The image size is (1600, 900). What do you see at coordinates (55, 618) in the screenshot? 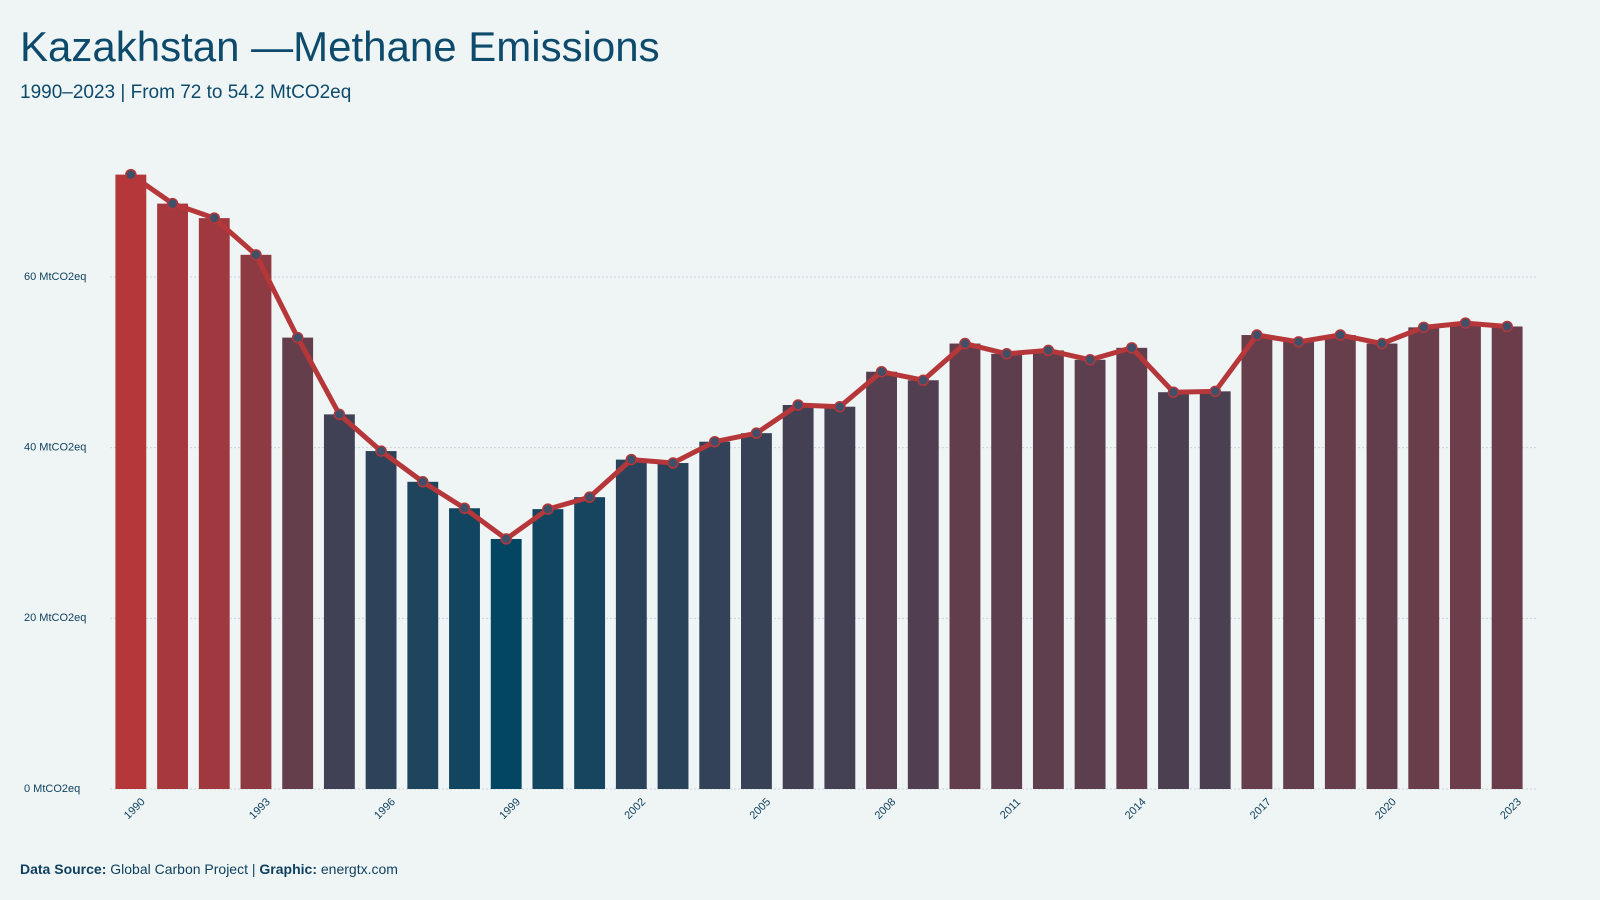
I see `y-tick-label: 20 MtCO2eq` at bounding box center [55, 618].